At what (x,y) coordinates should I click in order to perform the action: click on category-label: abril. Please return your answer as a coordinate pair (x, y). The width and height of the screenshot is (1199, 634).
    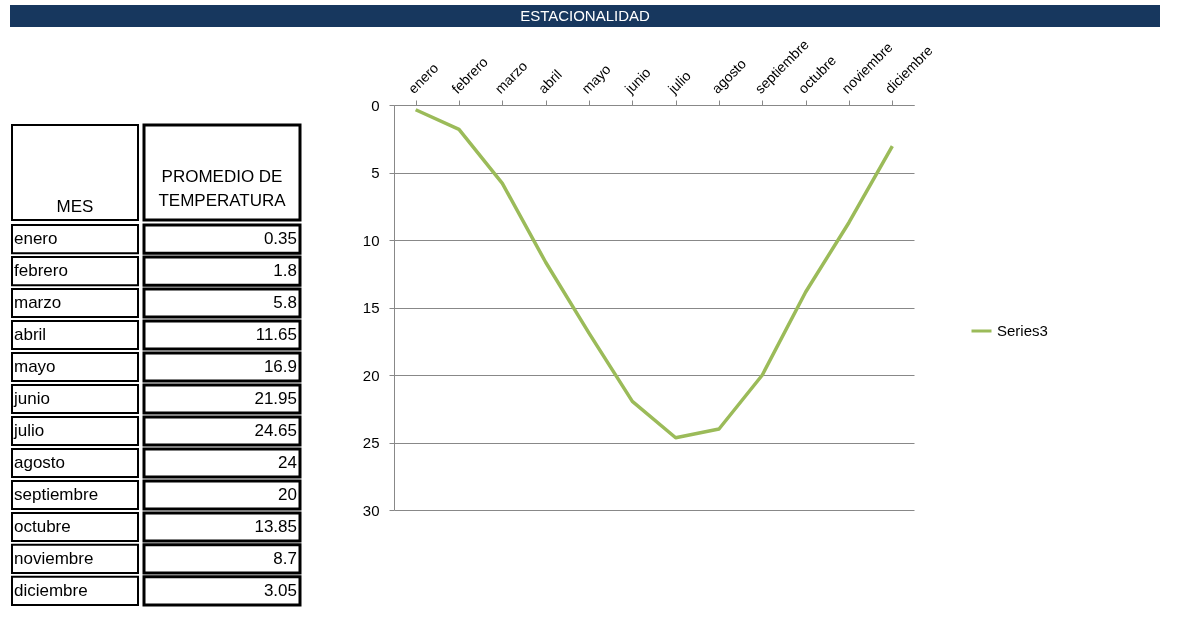
    Looking at the image, I should click on (30, 335).